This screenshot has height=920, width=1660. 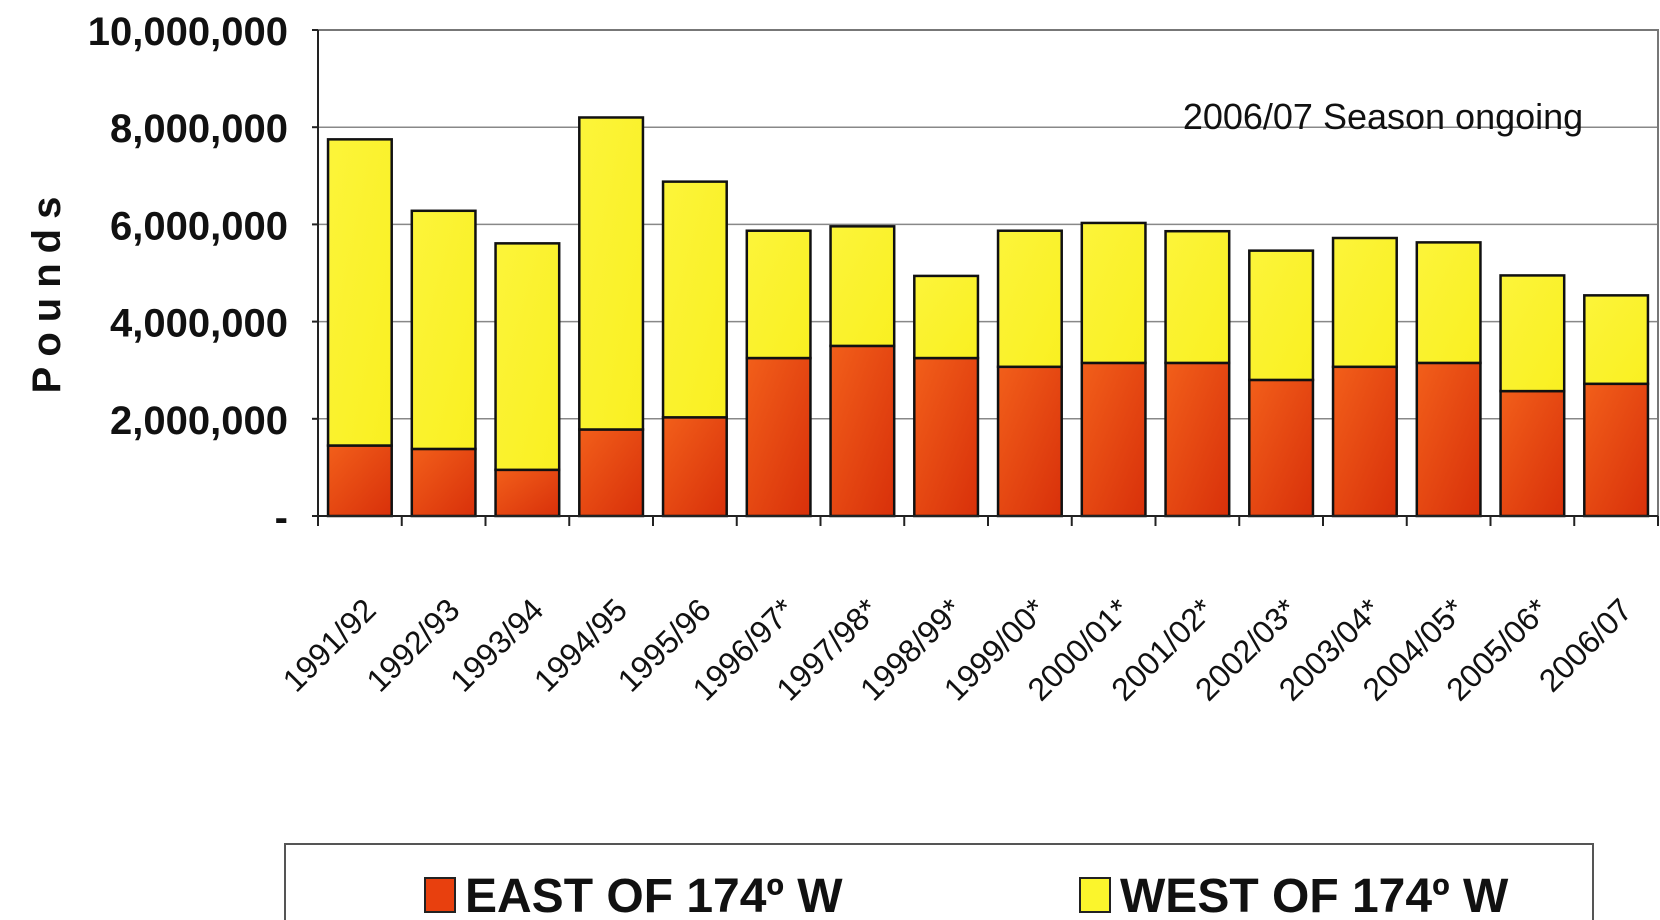 I want to click on x-tick-label: 1991/92, so click(x=329, y=644).